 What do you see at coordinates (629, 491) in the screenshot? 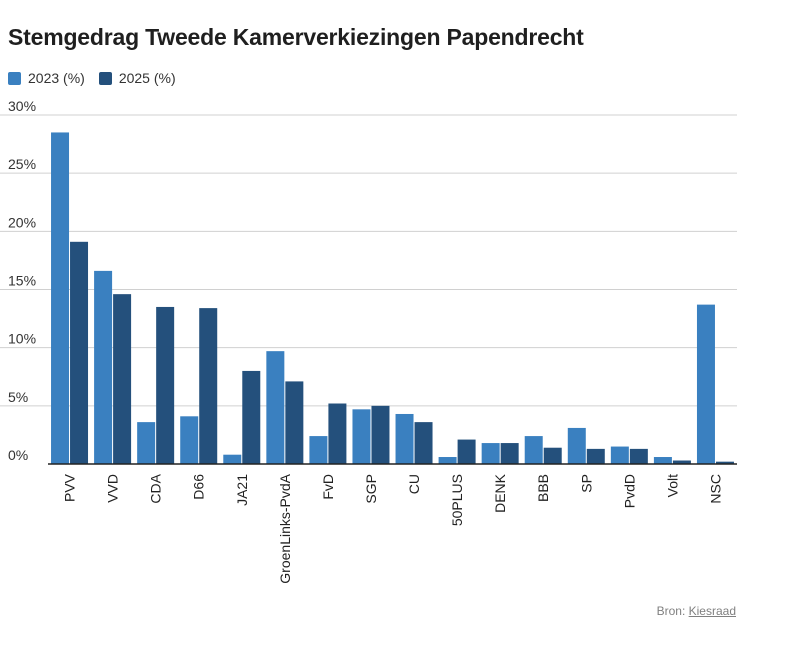
I see `x-tick-label: PvdD` at bounding box center [629, 491].